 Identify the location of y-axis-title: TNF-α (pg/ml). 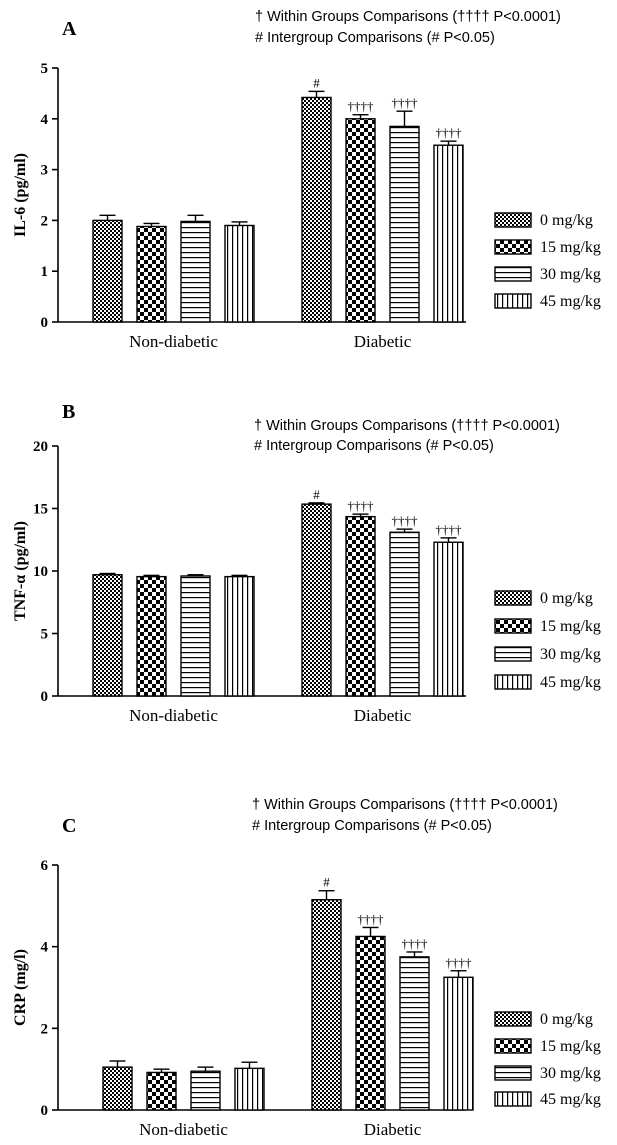
(20, 571).